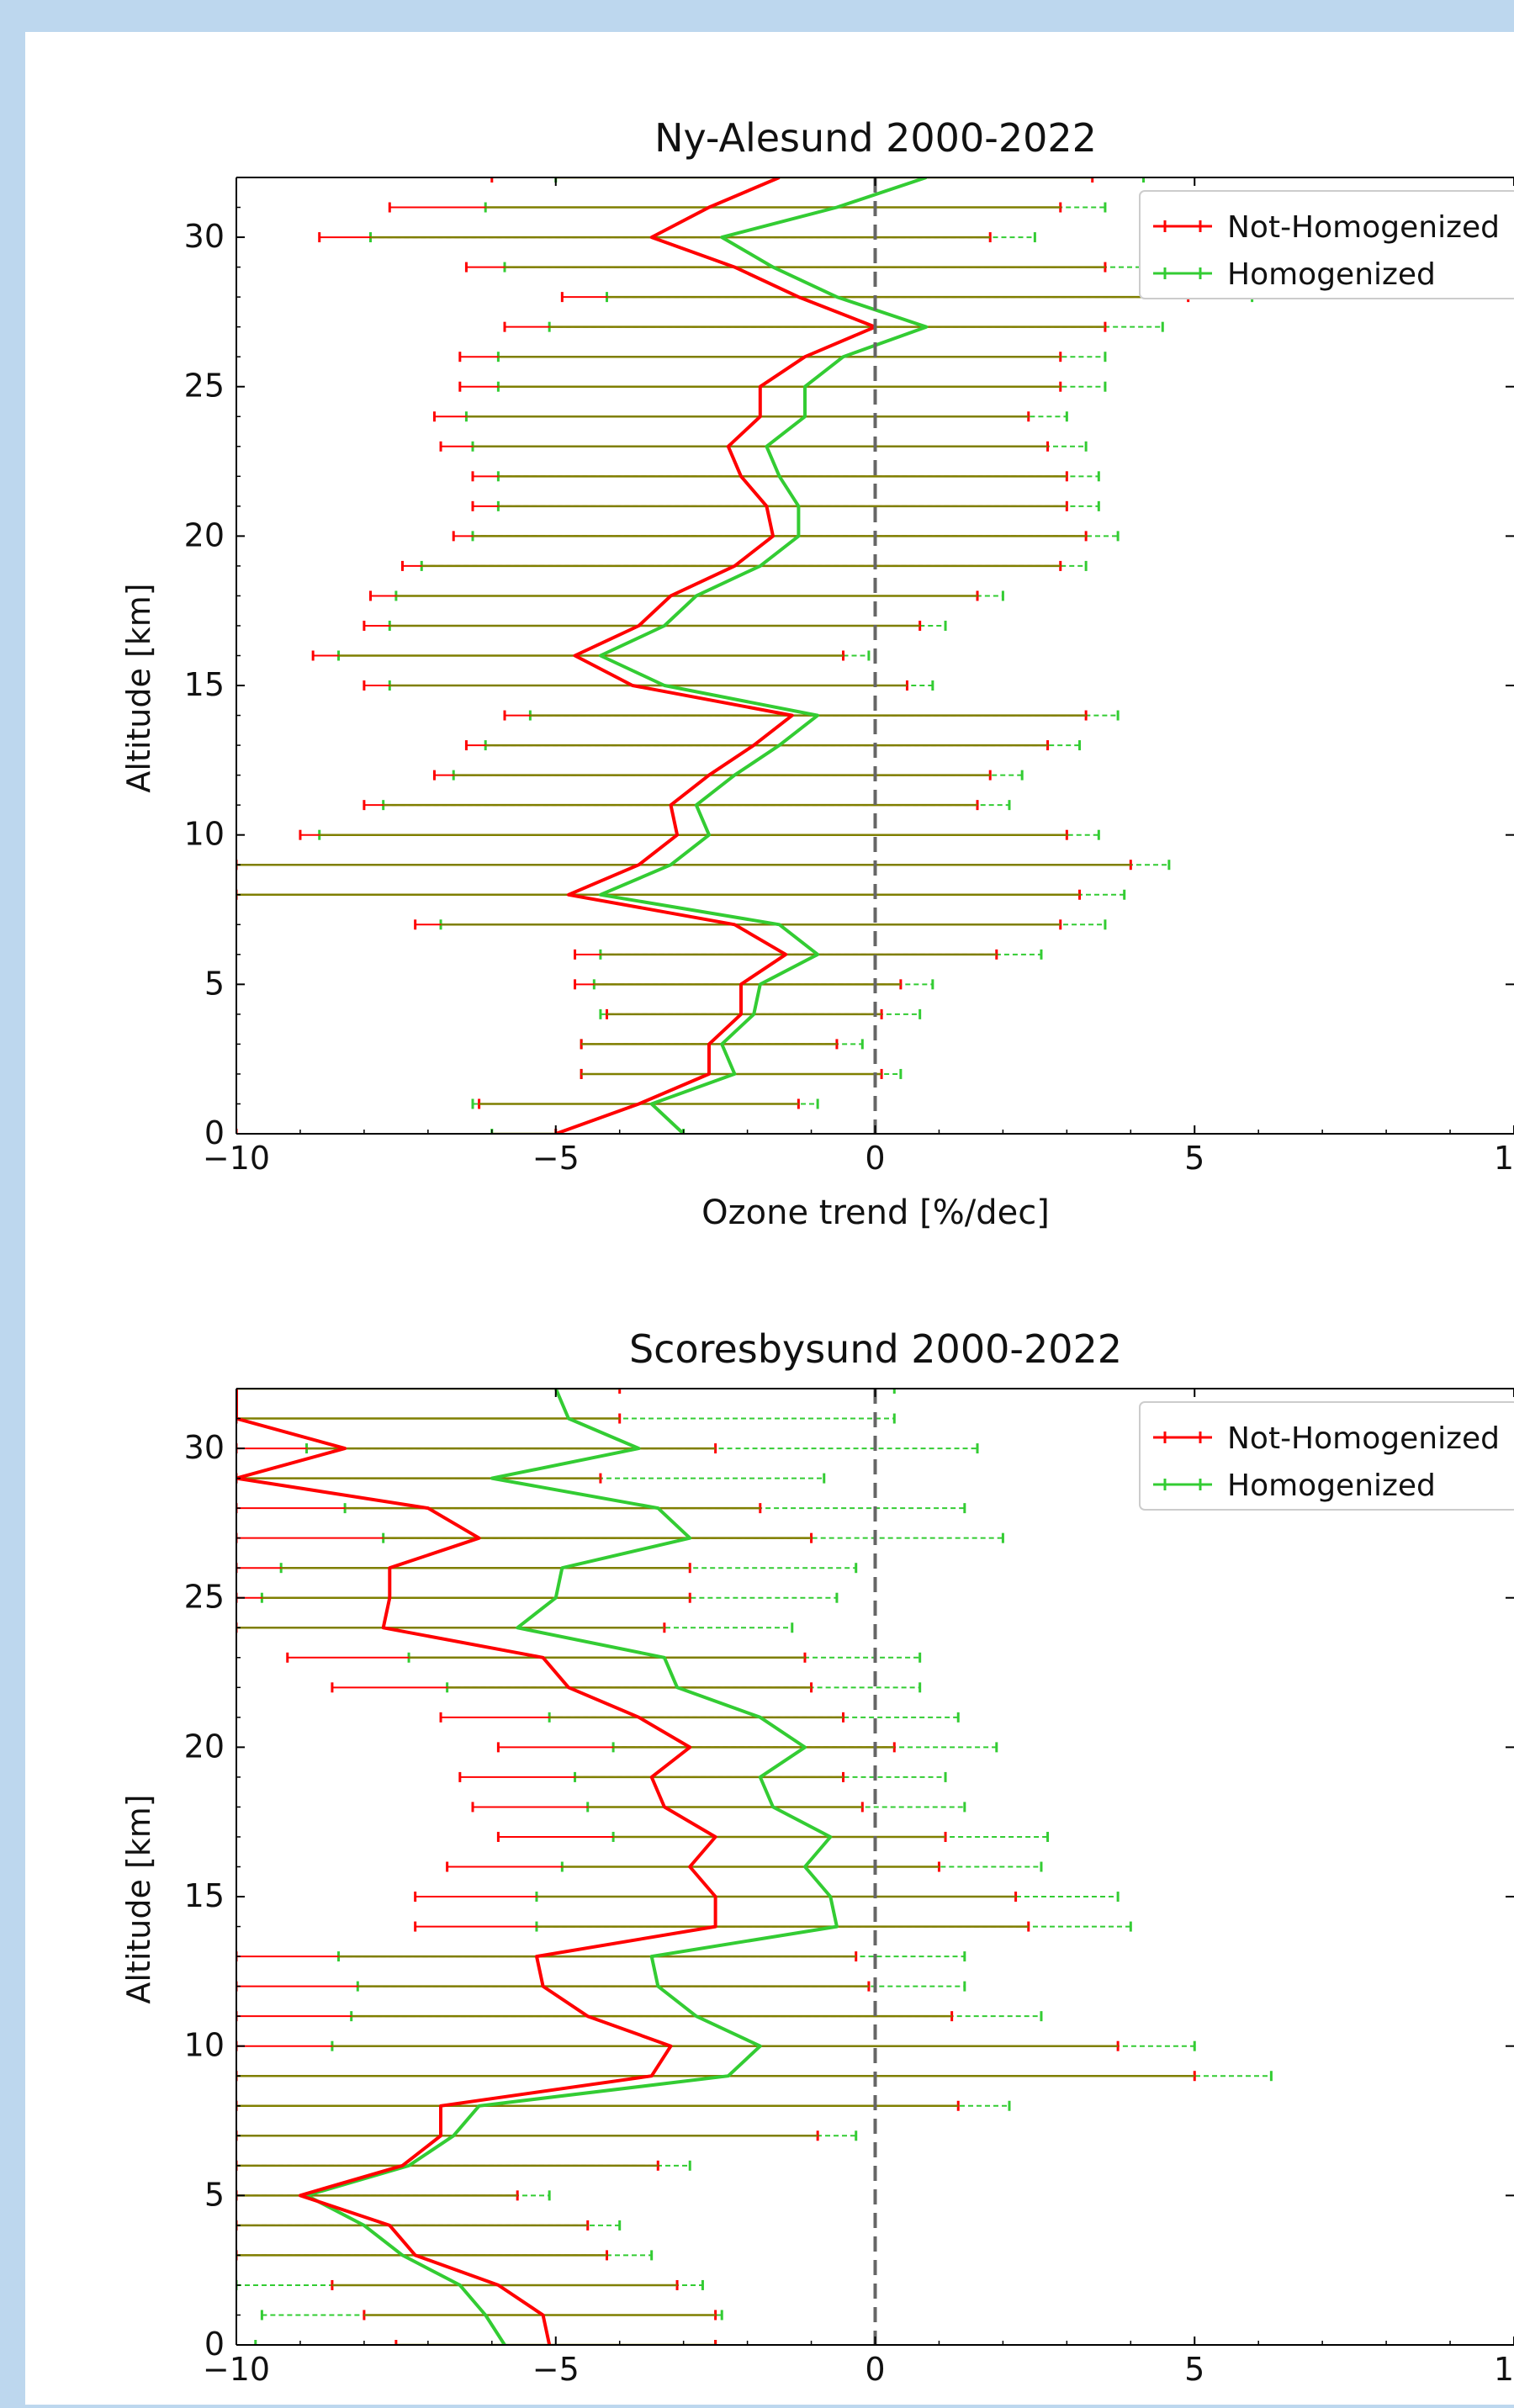 This screenshot has width=1514, height=2408. Describe the element at coordinates (875, 138) in the screenshot. I see `chart-title: Ny-Alesund 2000-2022` at that location.